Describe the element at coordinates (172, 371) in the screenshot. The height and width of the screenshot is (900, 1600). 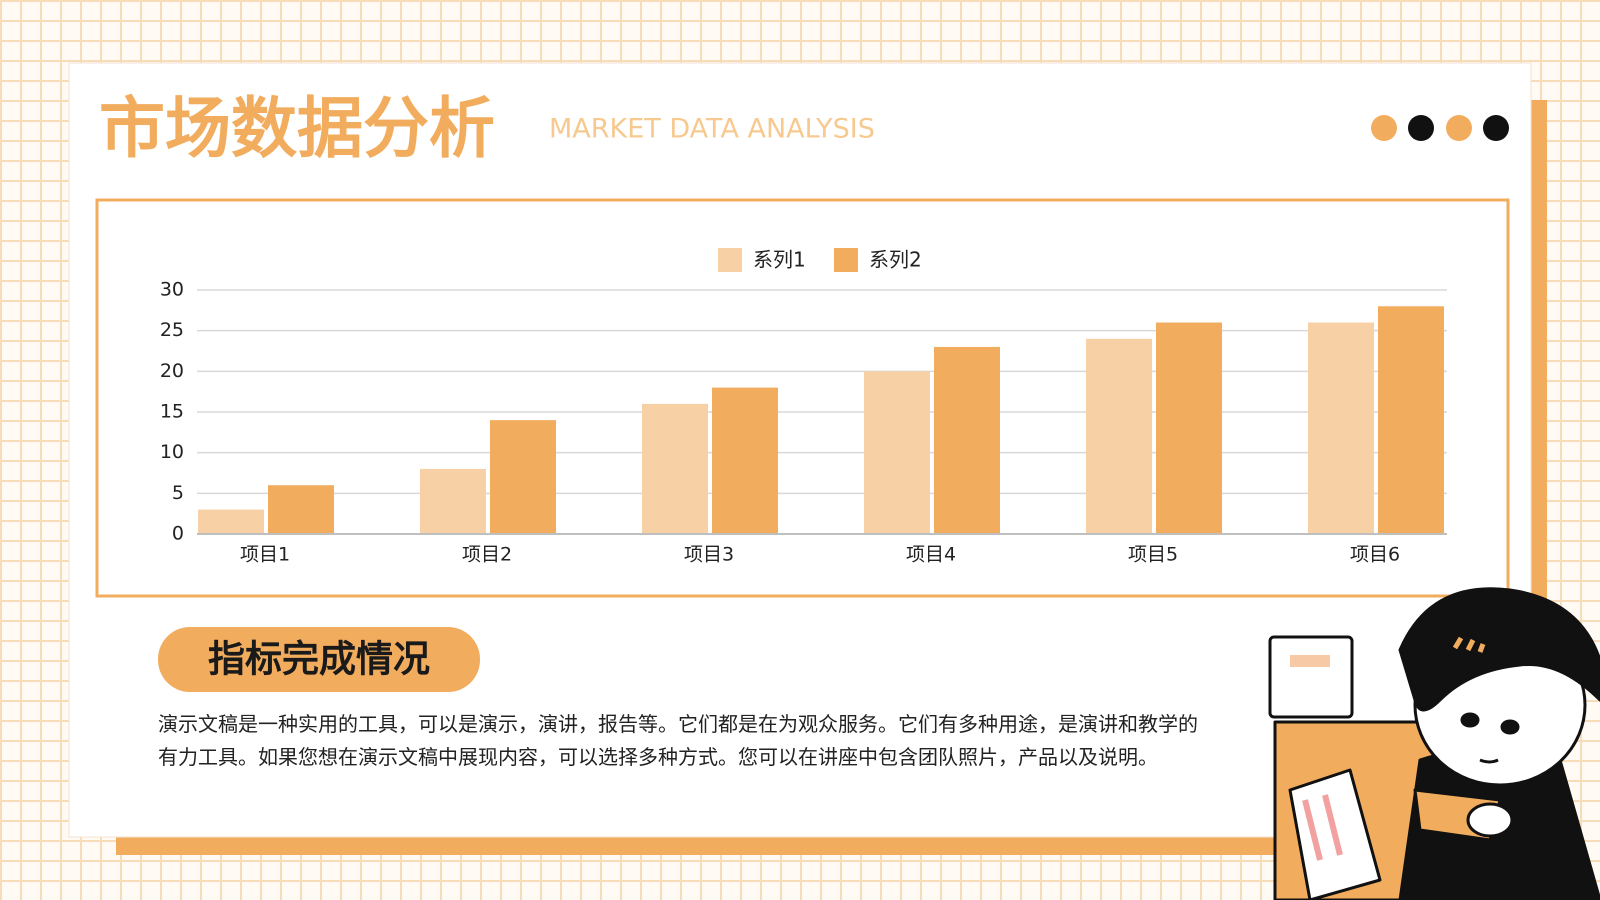
I see `y-tick-label: 20` at that location.